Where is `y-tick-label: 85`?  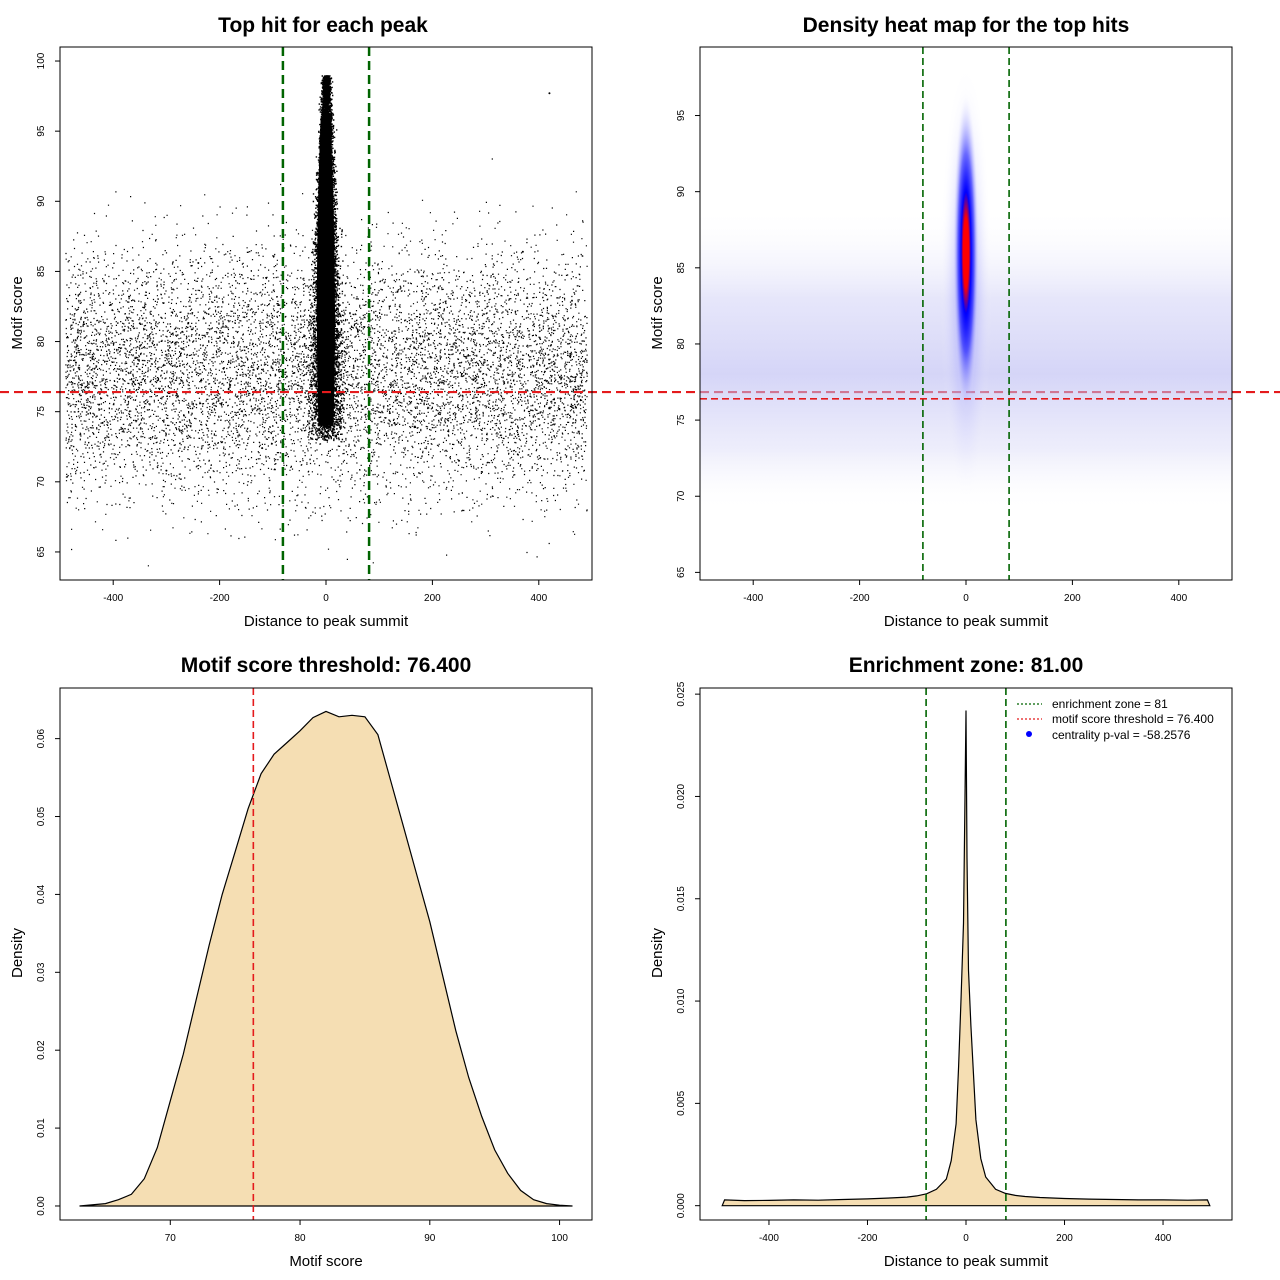 y-tick-label: 85 is located at coordinates (681, 268).